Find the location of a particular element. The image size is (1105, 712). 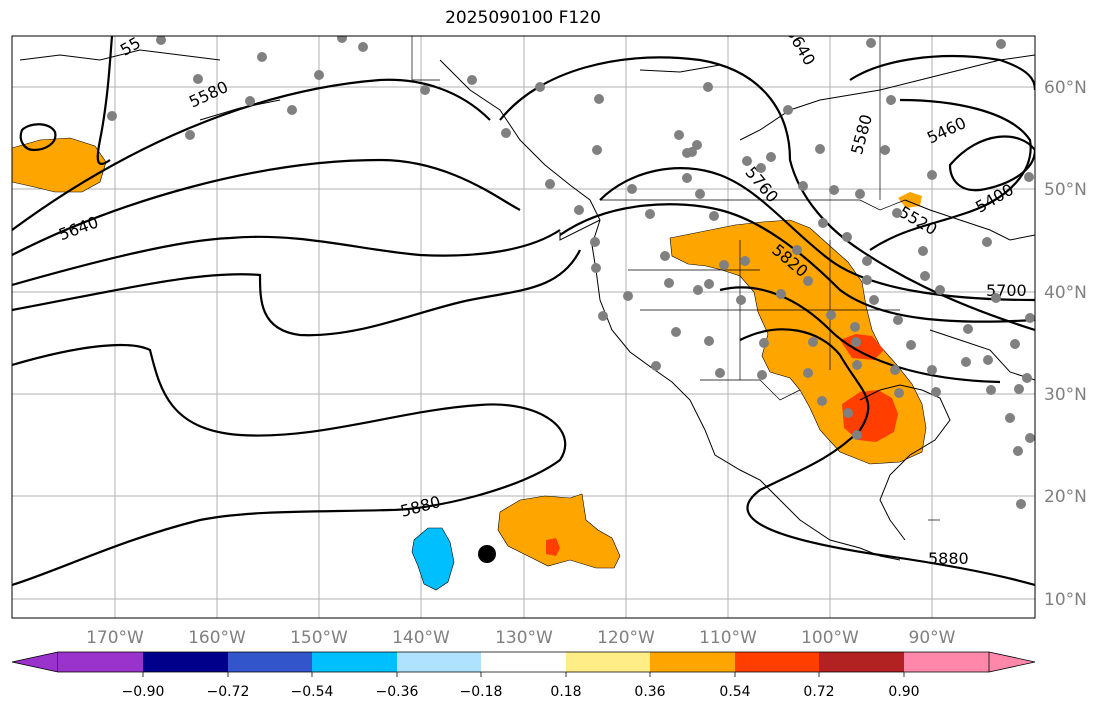

anomaly-region-west-pacific is located at coordinates (59, 165).